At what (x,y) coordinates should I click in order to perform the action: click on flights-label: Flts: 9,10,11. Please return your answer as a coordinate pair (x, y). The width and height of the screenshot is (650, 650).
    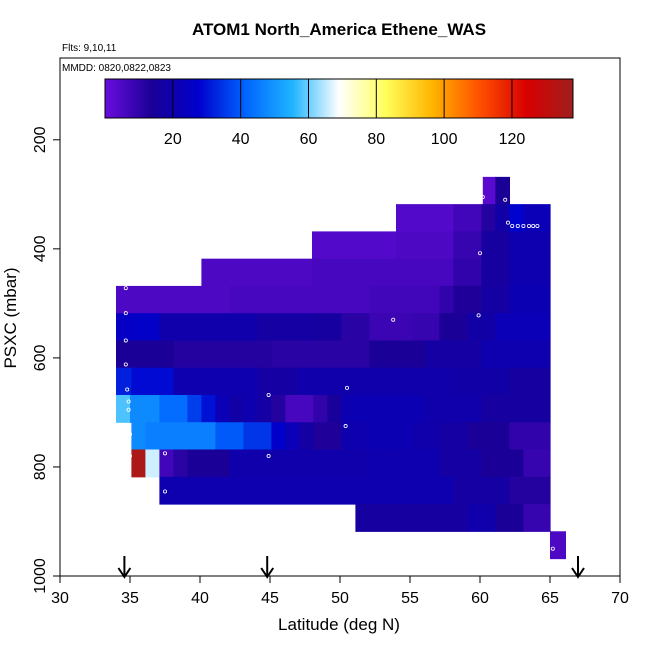
    Looking at the image, I should click on (89, 48).